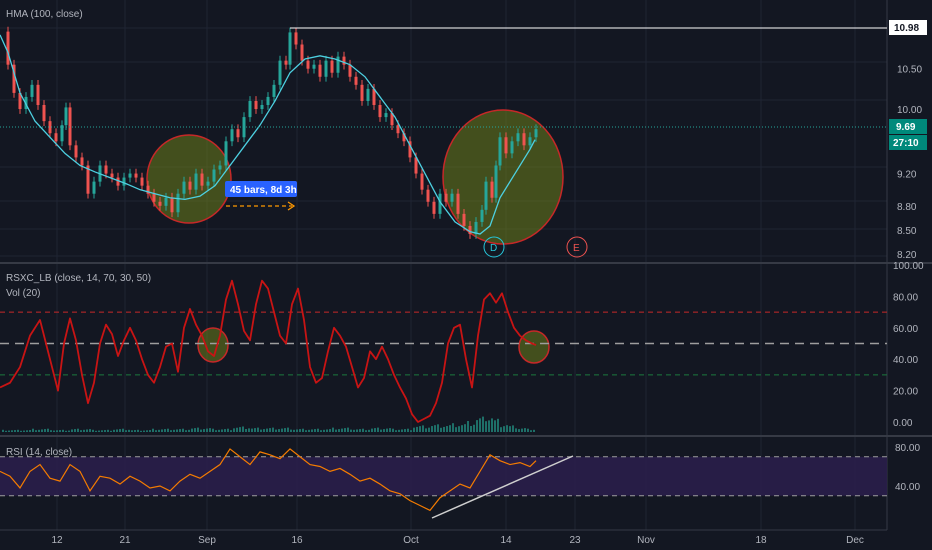 This screenshot has width=932, height=550. What do you see at coordinates (575, 540) in the screenshot?
I see `time-tick-label: 23` at bounding box center [575, 540].